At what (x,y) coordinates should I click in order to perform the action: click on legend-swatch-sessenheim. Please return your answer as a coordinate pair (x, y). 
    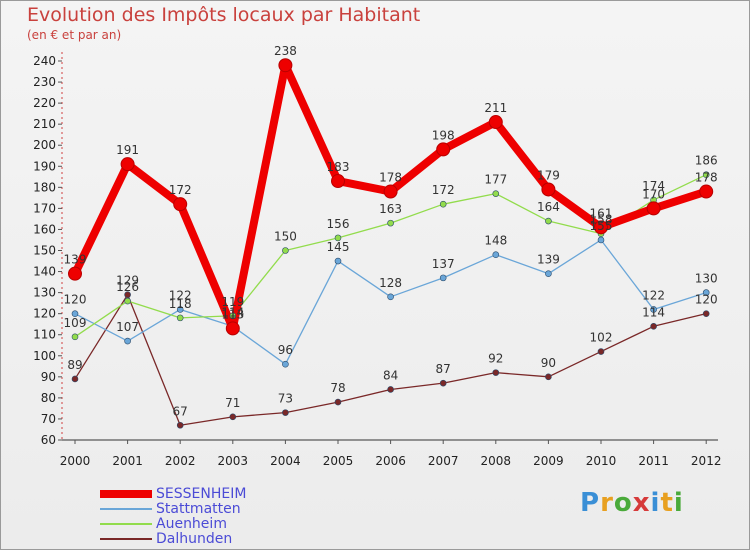
    Looking at the image, I should click on (126, 494).